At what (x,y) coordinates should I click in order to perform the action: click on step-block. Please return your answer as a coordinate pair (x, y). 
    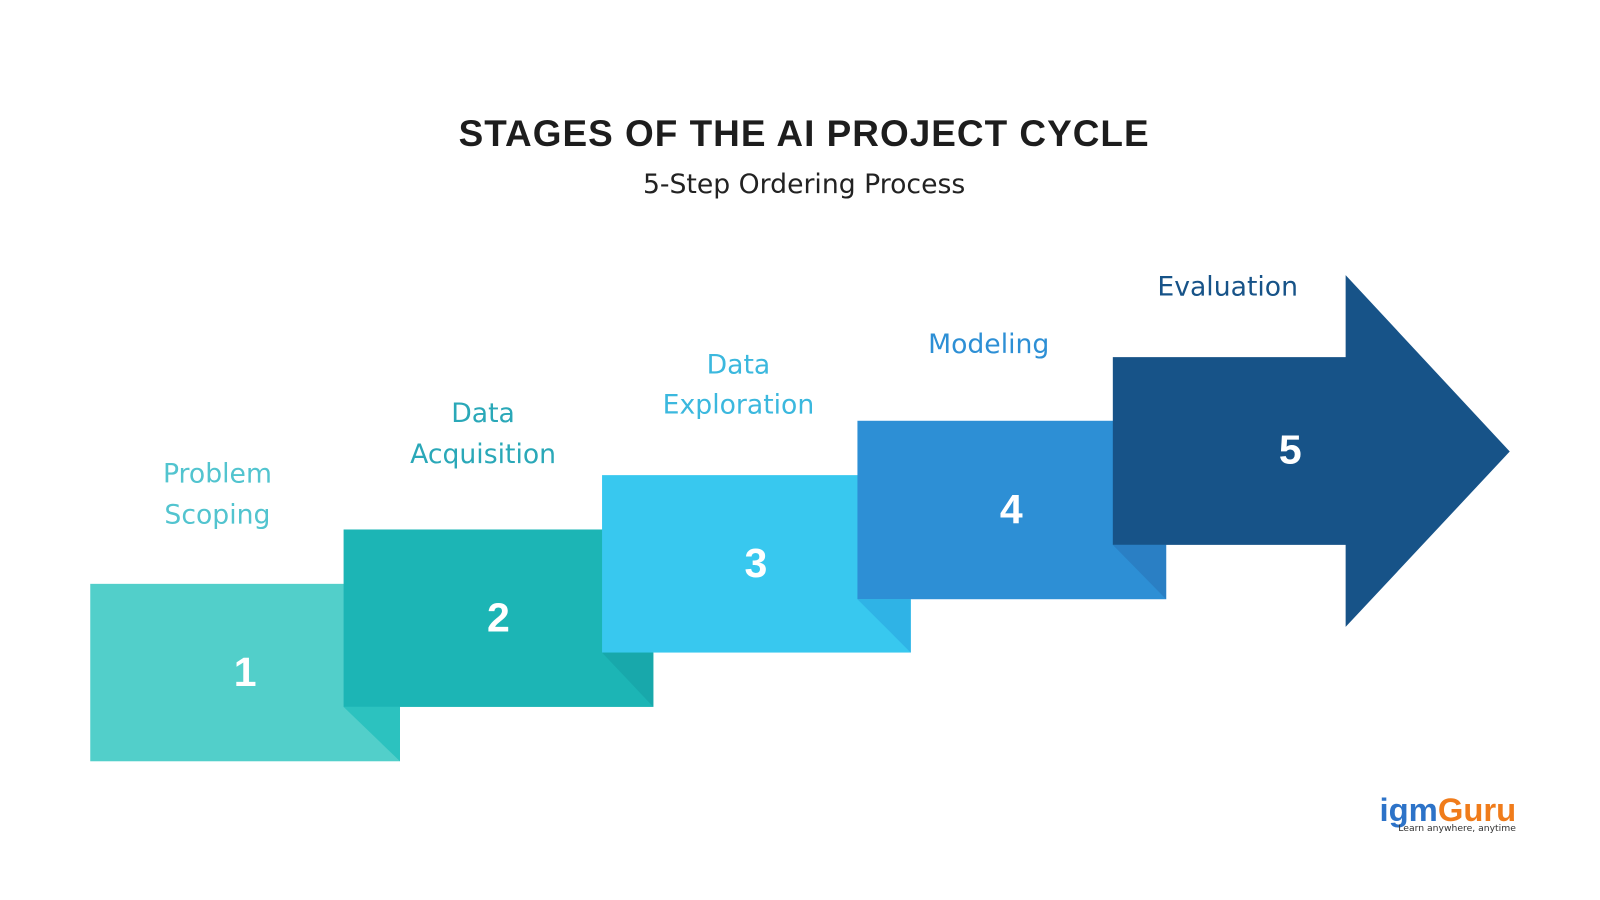
    Looking at the image, I should click on (498, 618).